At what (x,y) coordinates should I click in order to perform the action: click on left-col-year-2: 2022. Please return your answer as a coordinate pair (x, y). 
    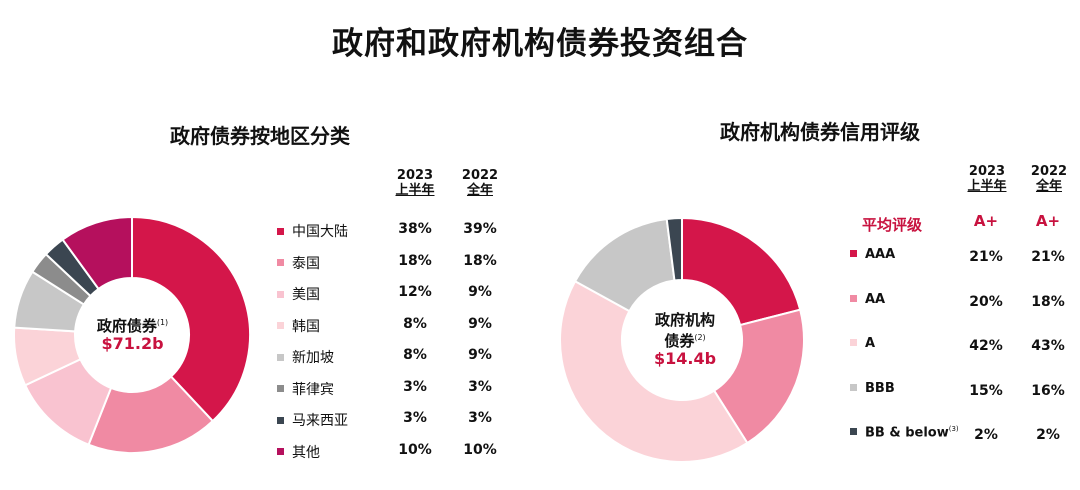
    Looking at the image, I should click on (480, 175).